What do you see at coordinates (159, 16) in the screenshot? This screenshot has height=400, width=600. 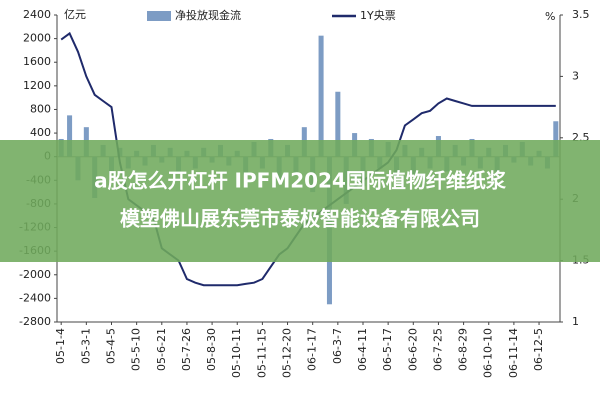 I see `legend-swatch` at bounding box center [159, 16].